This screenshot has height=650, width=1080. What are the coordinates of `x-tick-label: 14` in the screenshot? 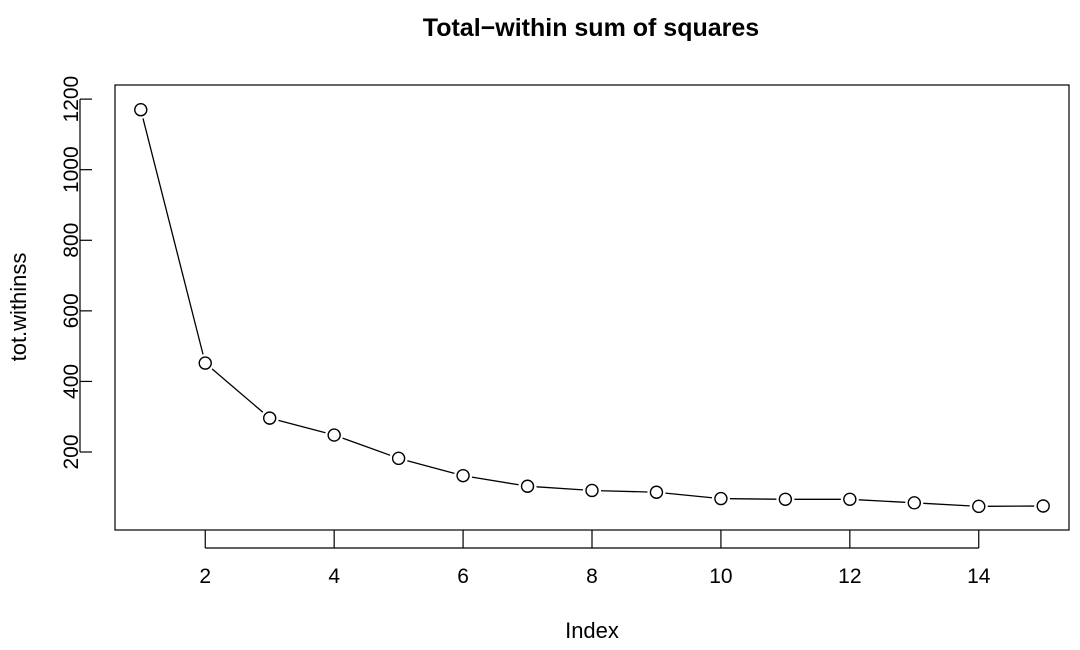 It's located at (979, 576).